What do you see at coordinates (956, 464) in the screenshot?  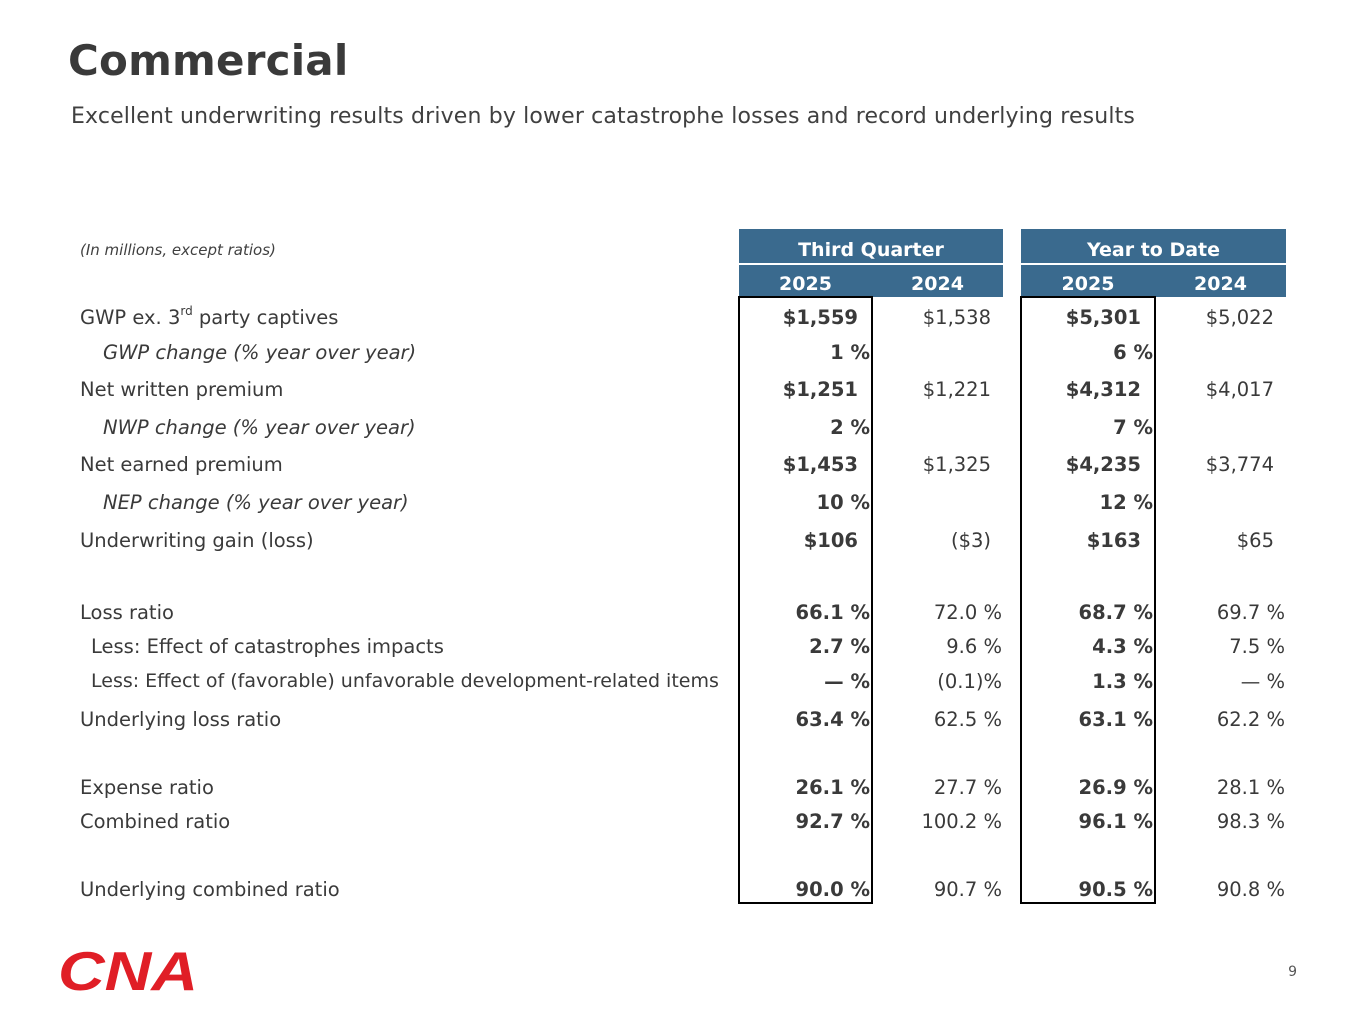 I see `nep-q24: $1,325` at bounding box center [956, 464].